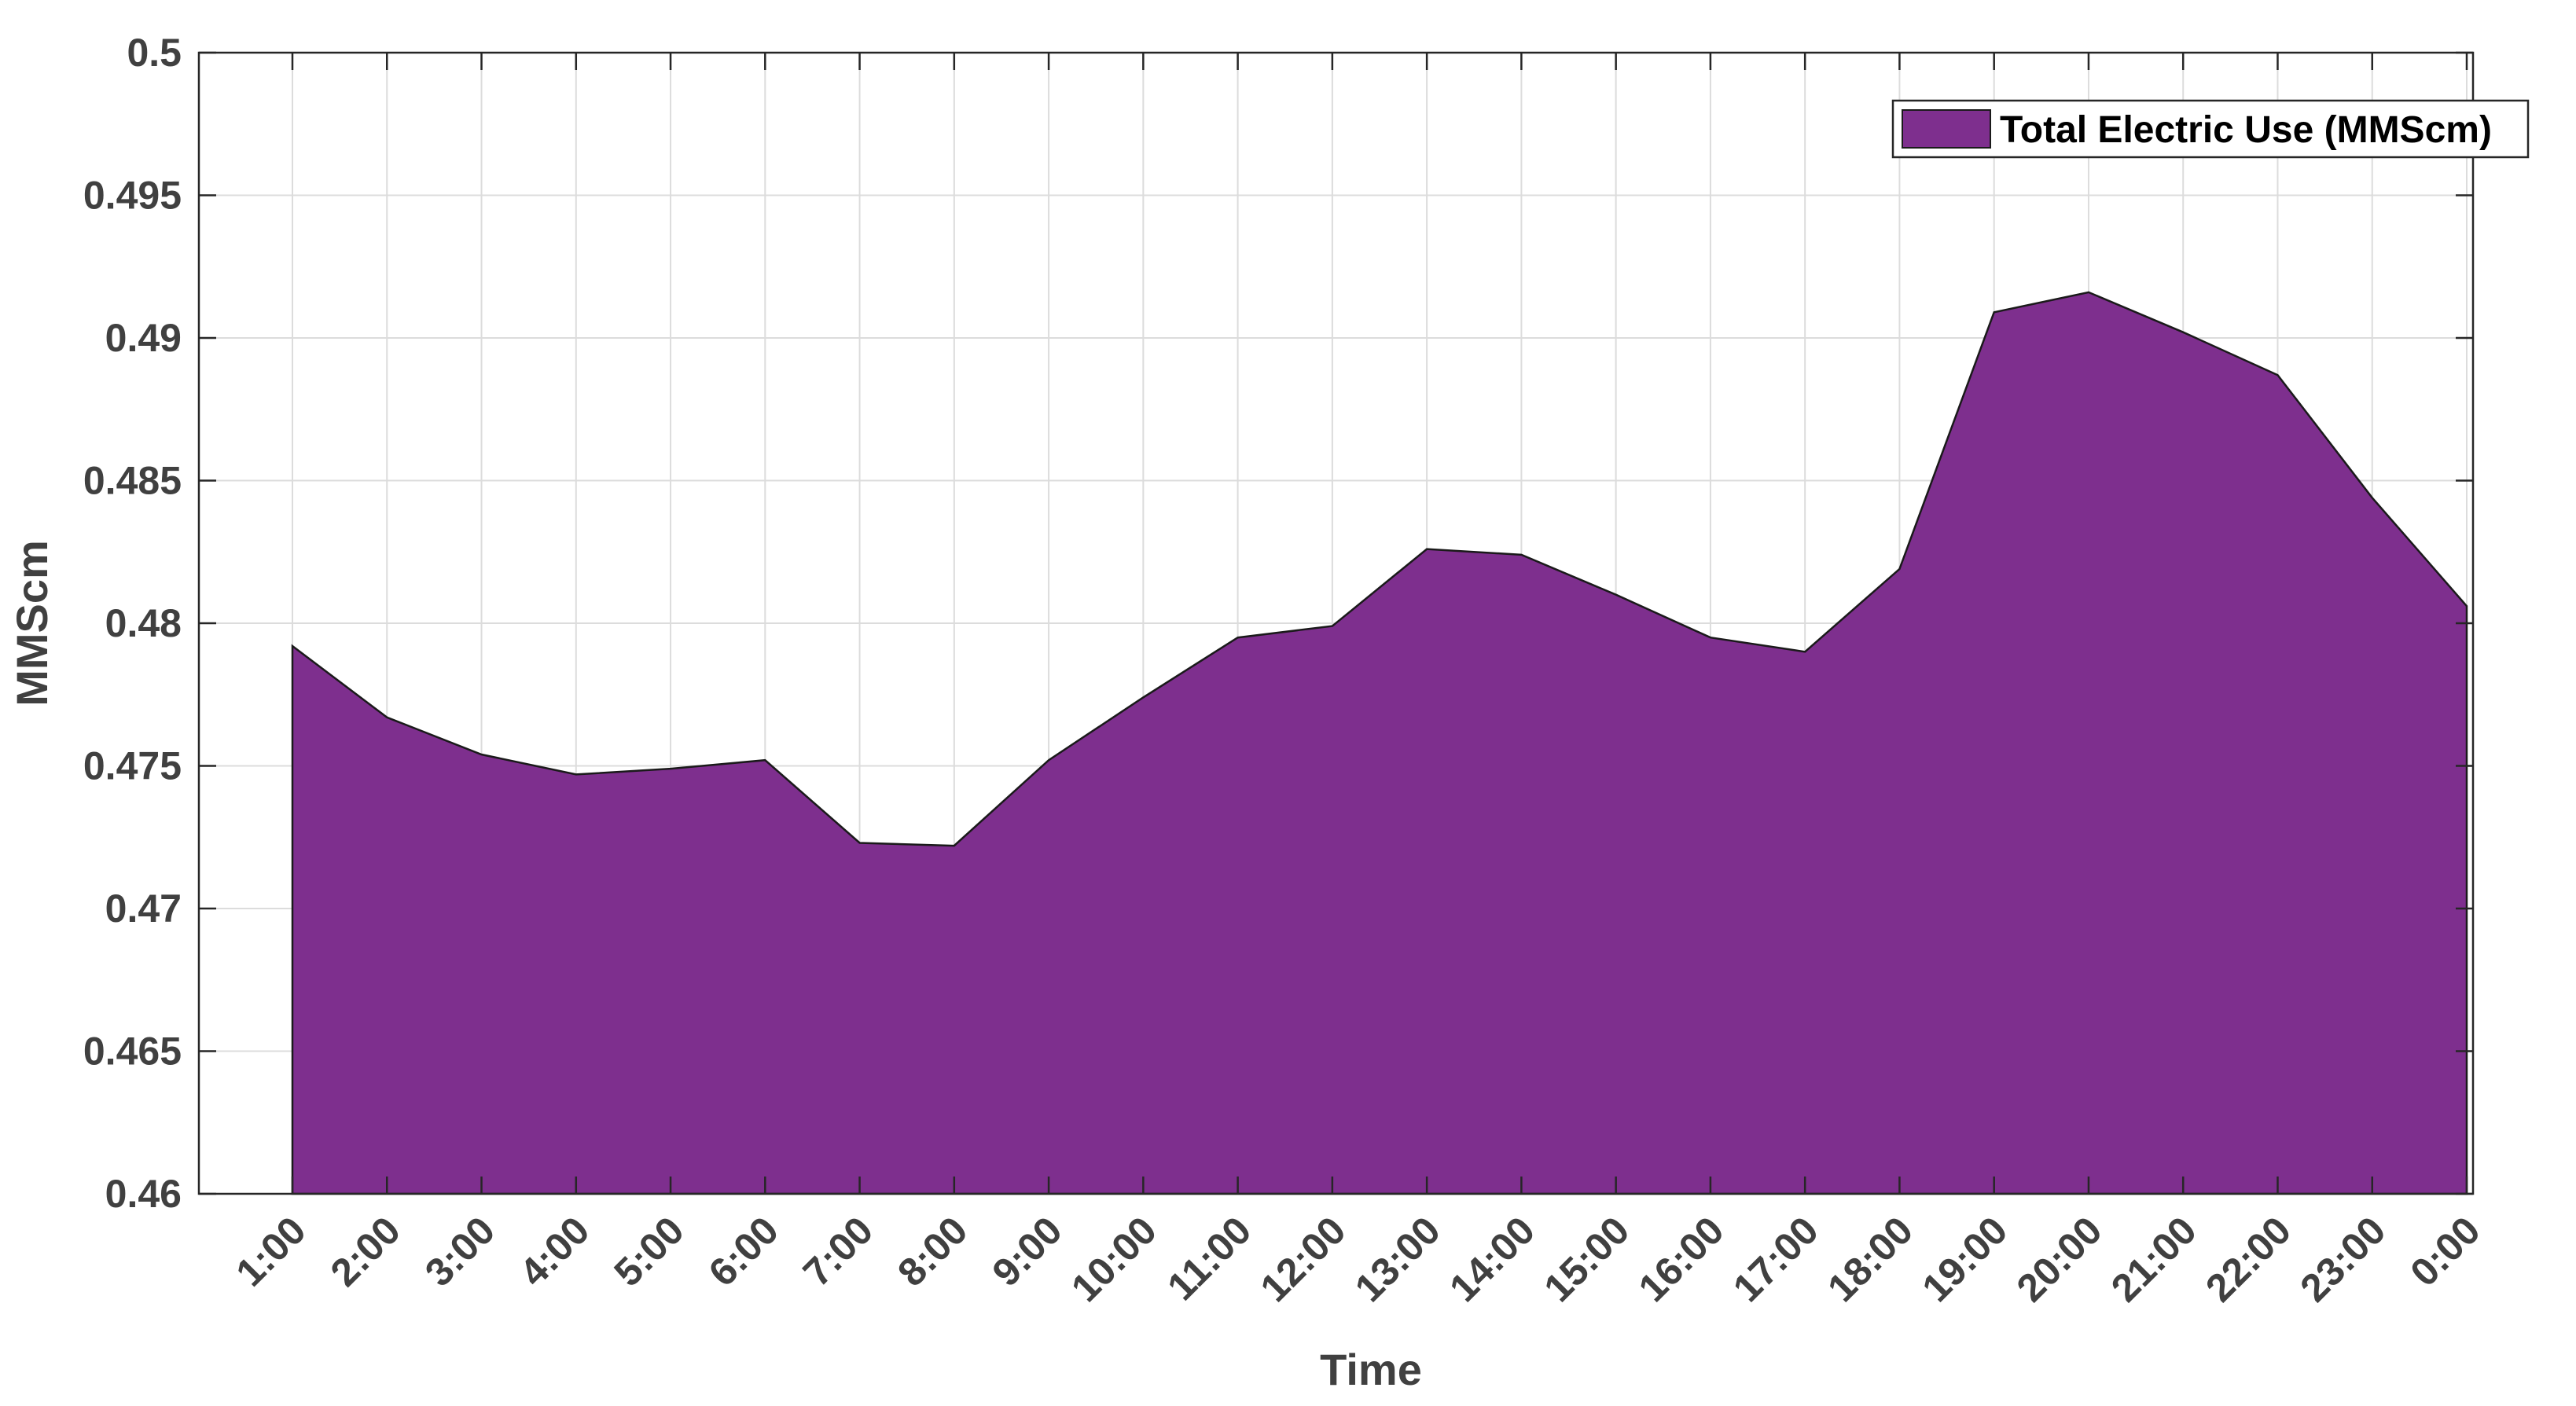 Image resolution: width=2576 pixels, height=1406 pixels. What do you see at coordinates (1681, 1259) in the screenshot?
I see `x-tick-label: 16:00` at bounding box center [1681, 1259].